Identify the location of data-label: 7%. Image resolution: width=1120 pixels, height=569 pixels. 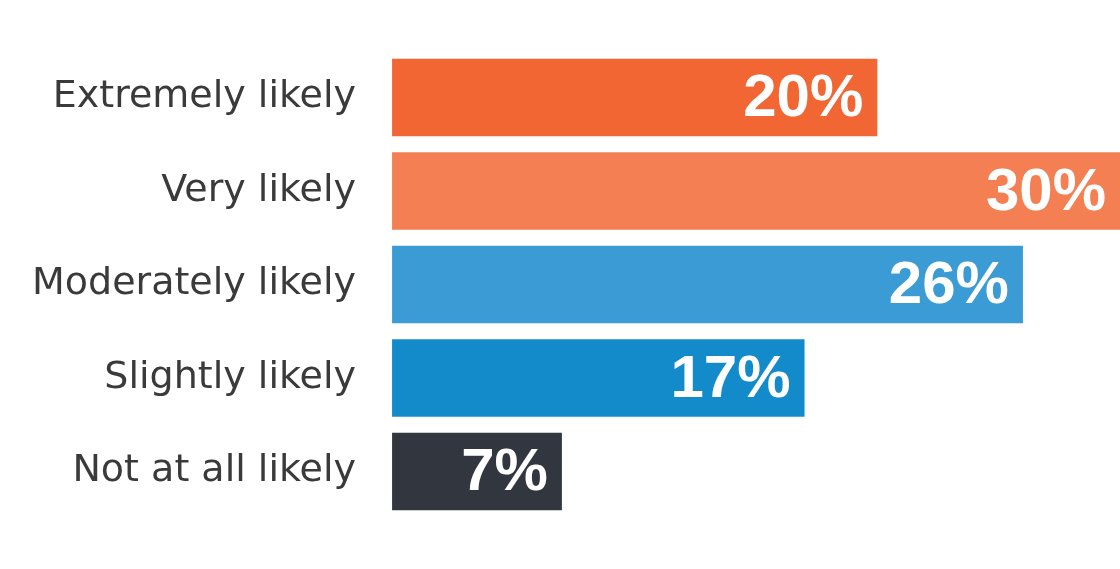
(504, 470).